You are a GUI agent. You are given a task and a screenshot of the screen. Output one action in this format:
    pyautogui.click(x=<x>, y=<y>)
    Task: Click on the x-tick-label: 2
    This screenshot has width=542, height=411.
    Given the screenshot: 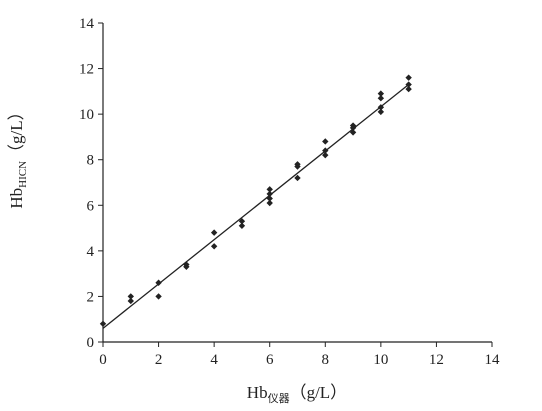 What is the action you would take?
    pyautogui.click(x=159, y=360)
    